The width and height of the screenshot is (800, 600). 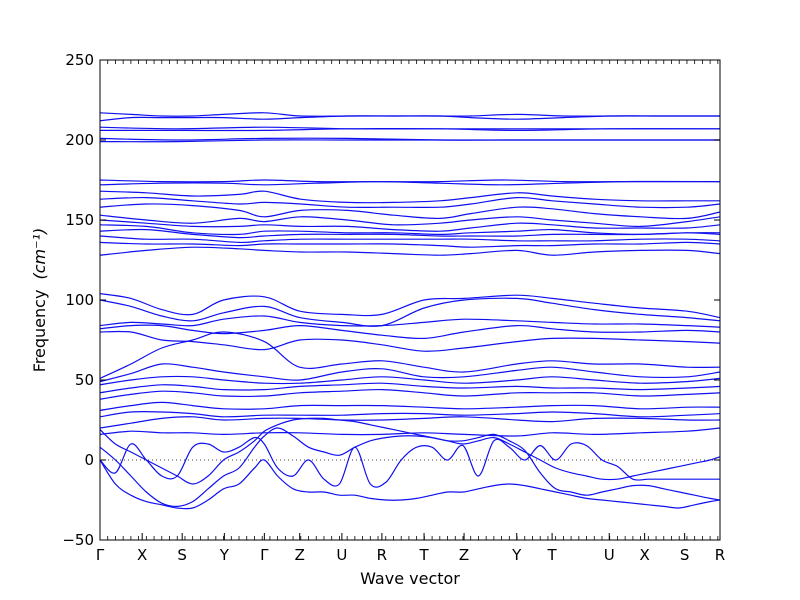 I want to click on y-axis-label-text: Frequency, so click(x=39, y=331).